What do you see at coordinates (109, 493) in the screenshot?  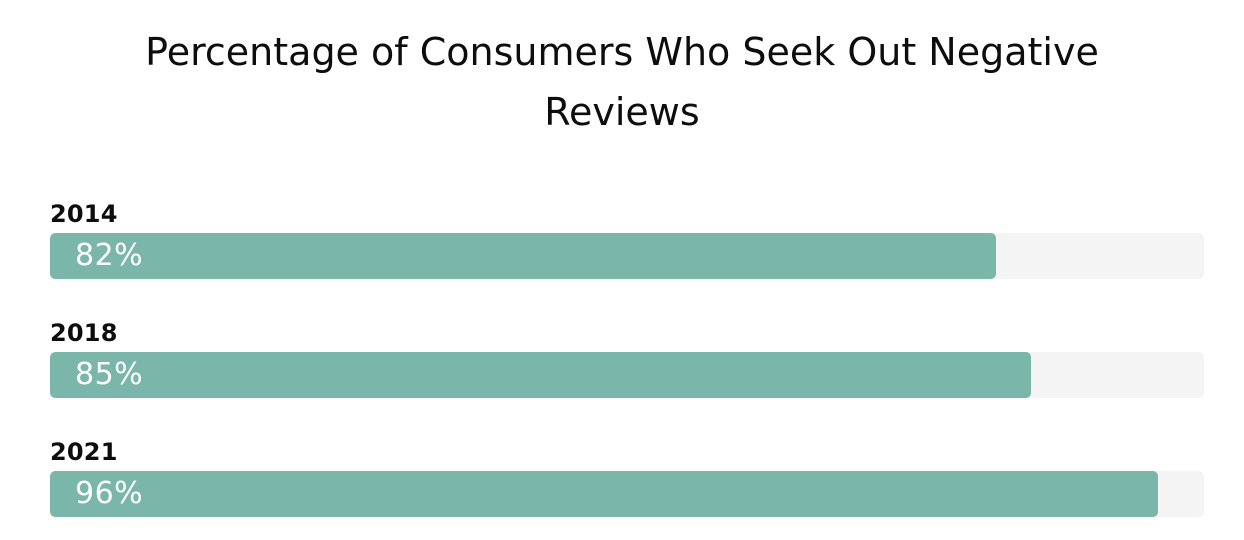 I see `bar-value-label: 96%` at bounding box center [109, 493].